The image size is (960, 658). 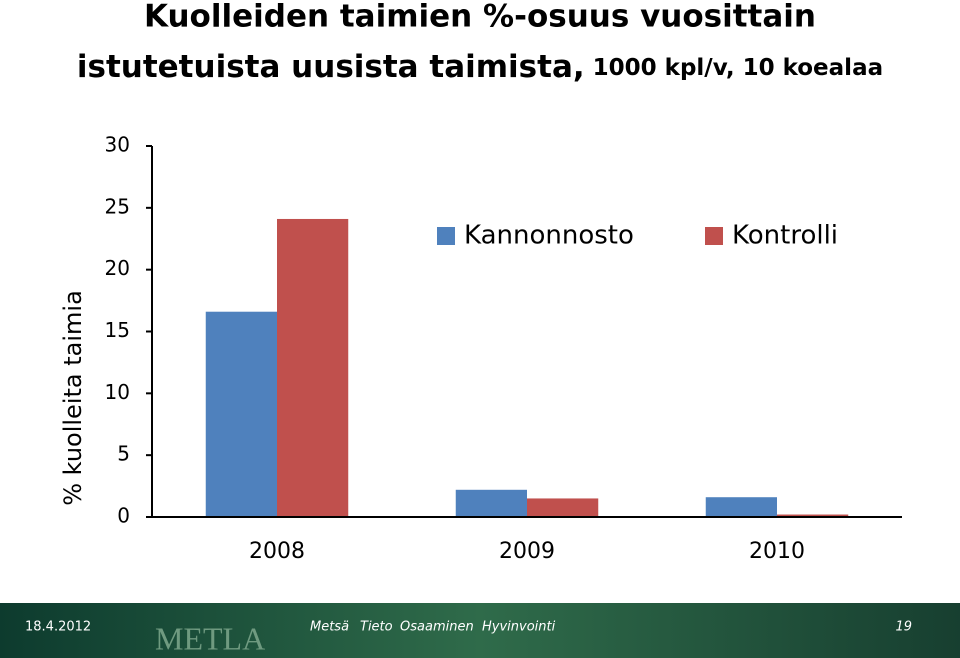 I want to click on y-tick-label: 0, so click(x=123, y=516).